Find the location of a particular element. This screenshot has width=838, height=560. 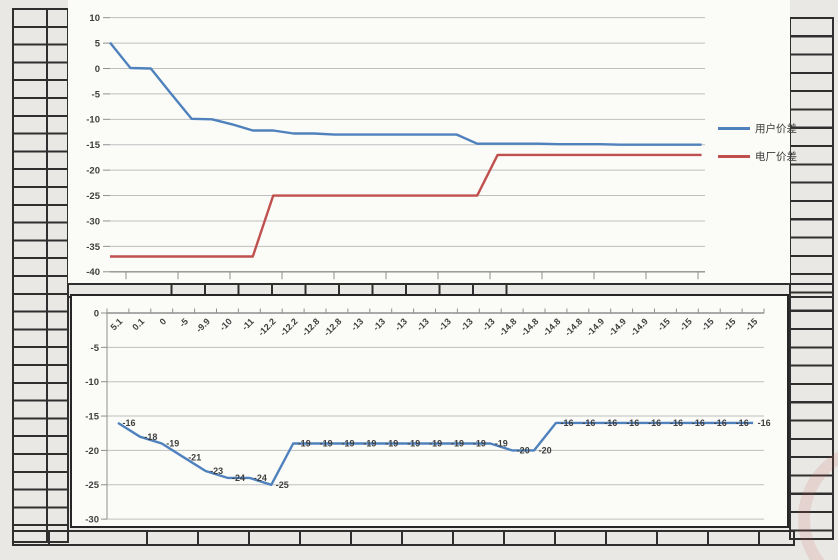

svg-text: 5.1 is located at coordinates (116, 324).